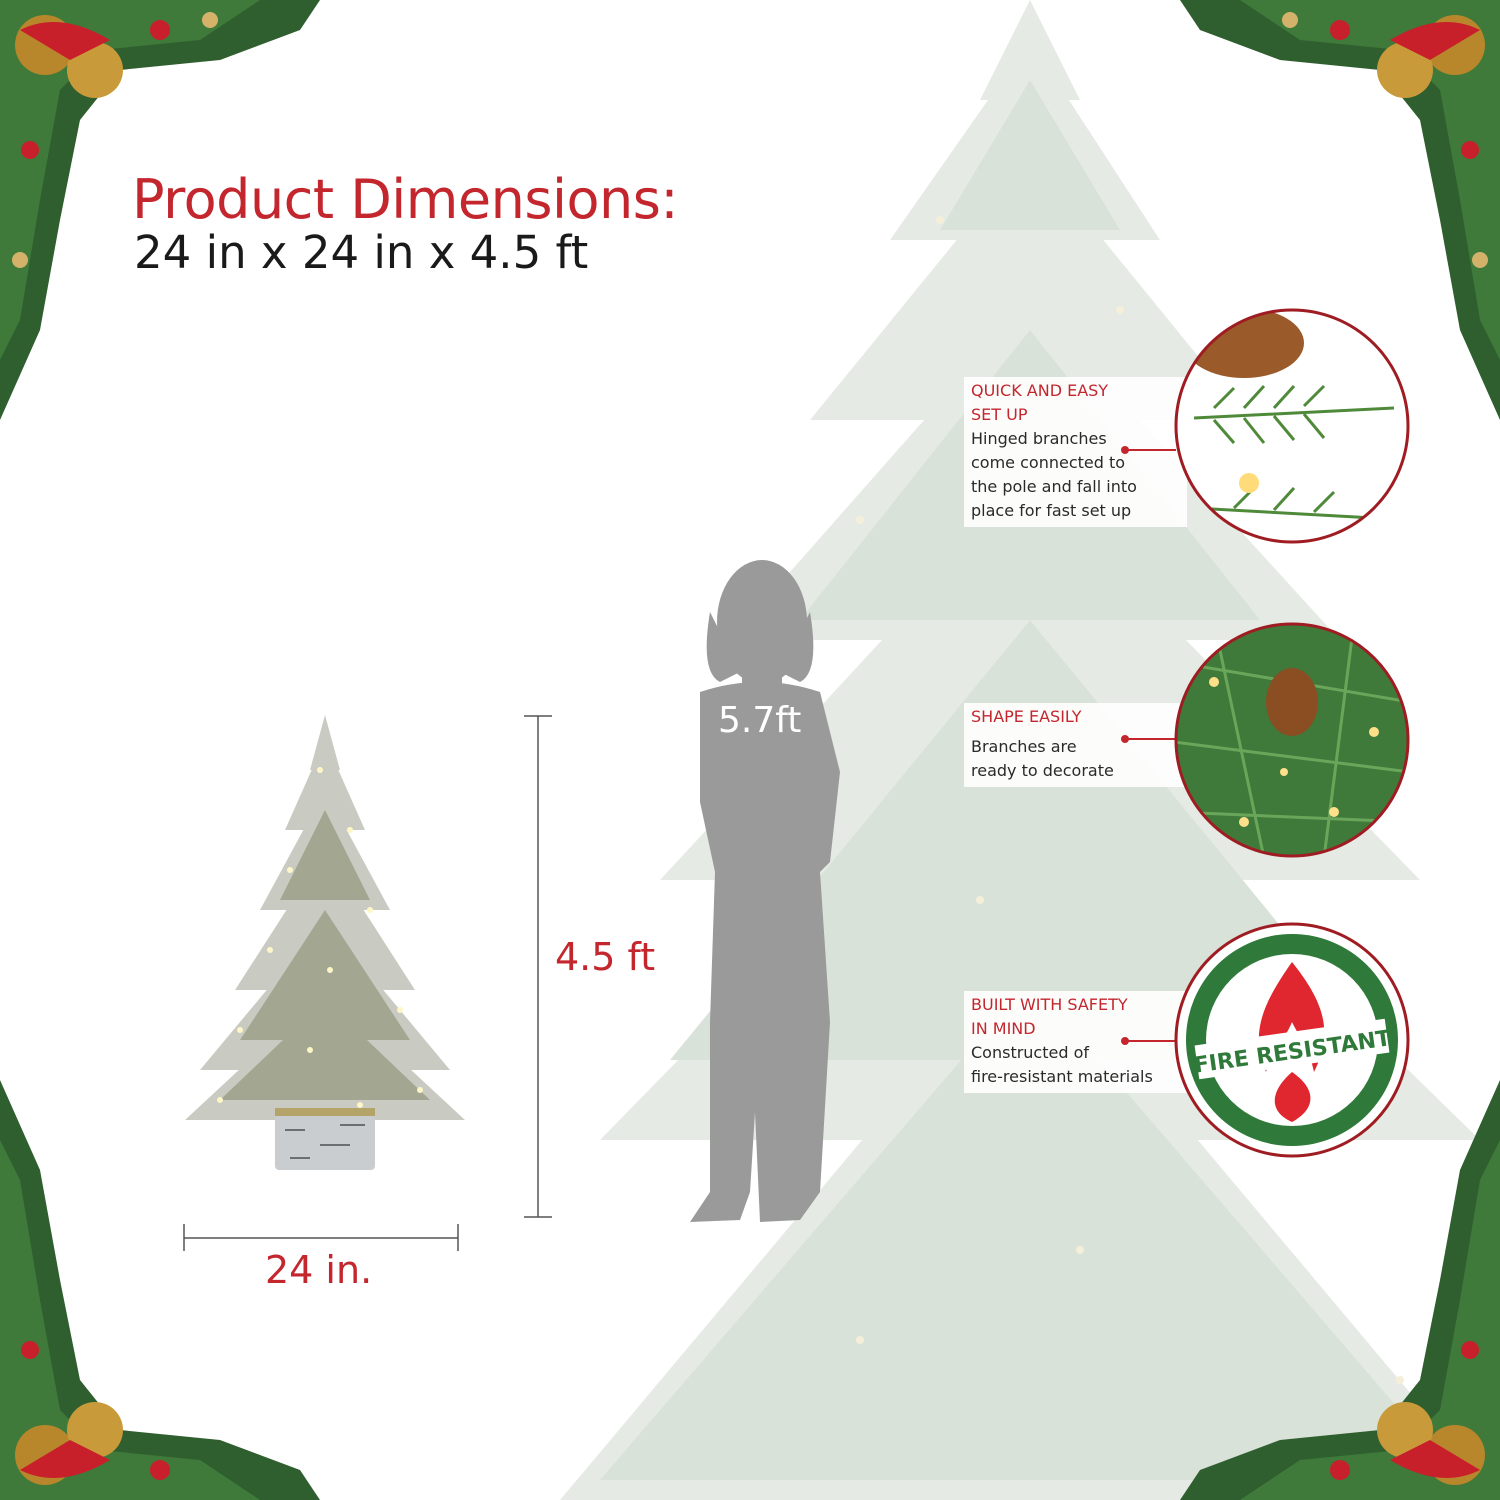 This screenshot has width=1500, height=1500. I want to click on tree-height-label: 4.5 ft, so click(605, 957).